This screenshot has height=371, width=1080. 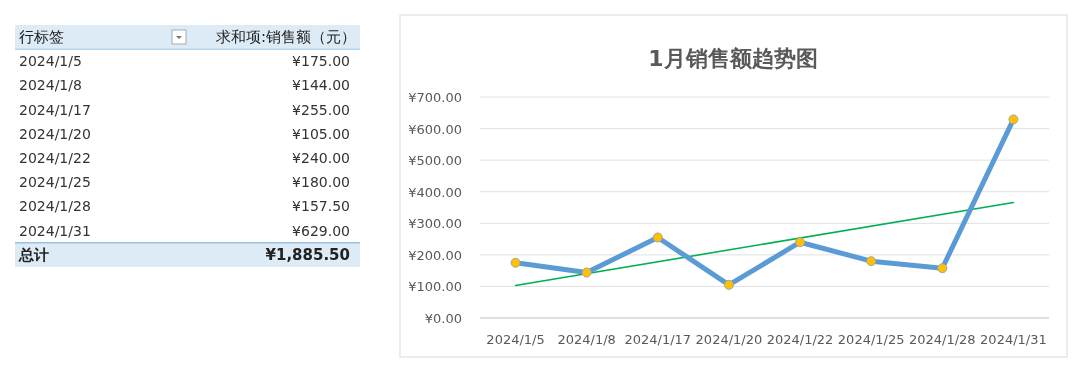 What do you see at coordinates (435, 224) in the screenshot?
I see `y-tick-label: ¥300.00` at bounding box center [435, 224].